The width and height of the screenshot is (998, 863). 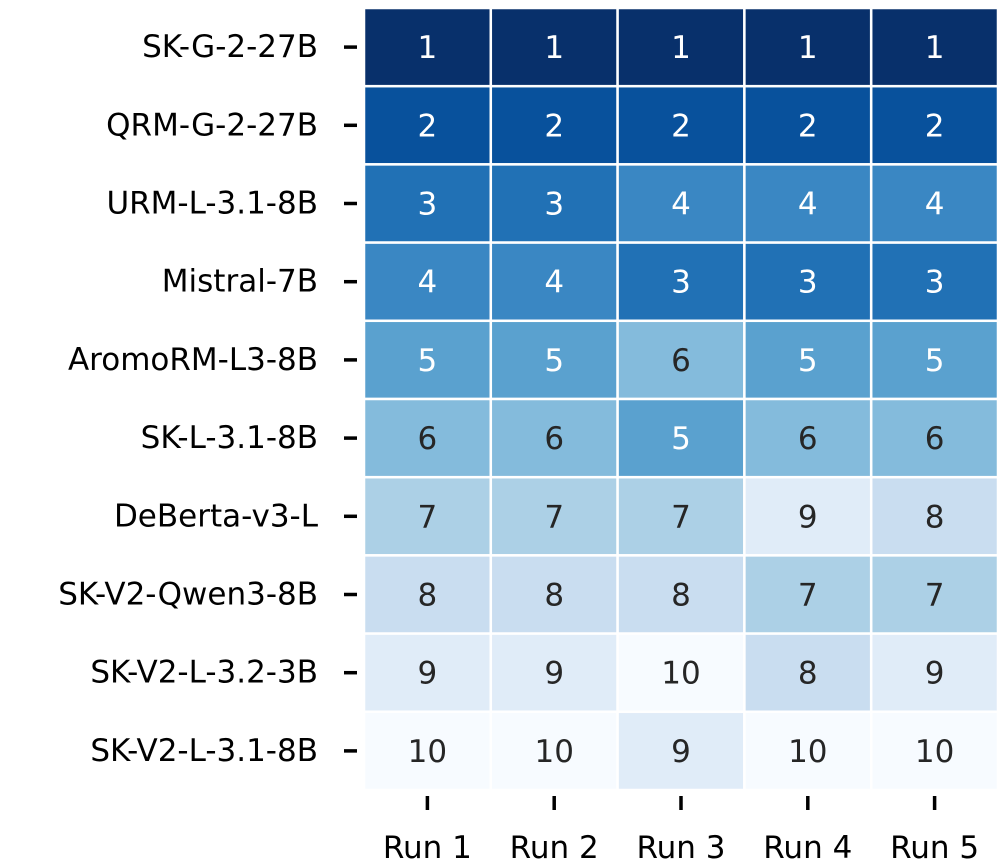 I want to click on heatmap-cell-r3-c3, so click(x=681, y=203).